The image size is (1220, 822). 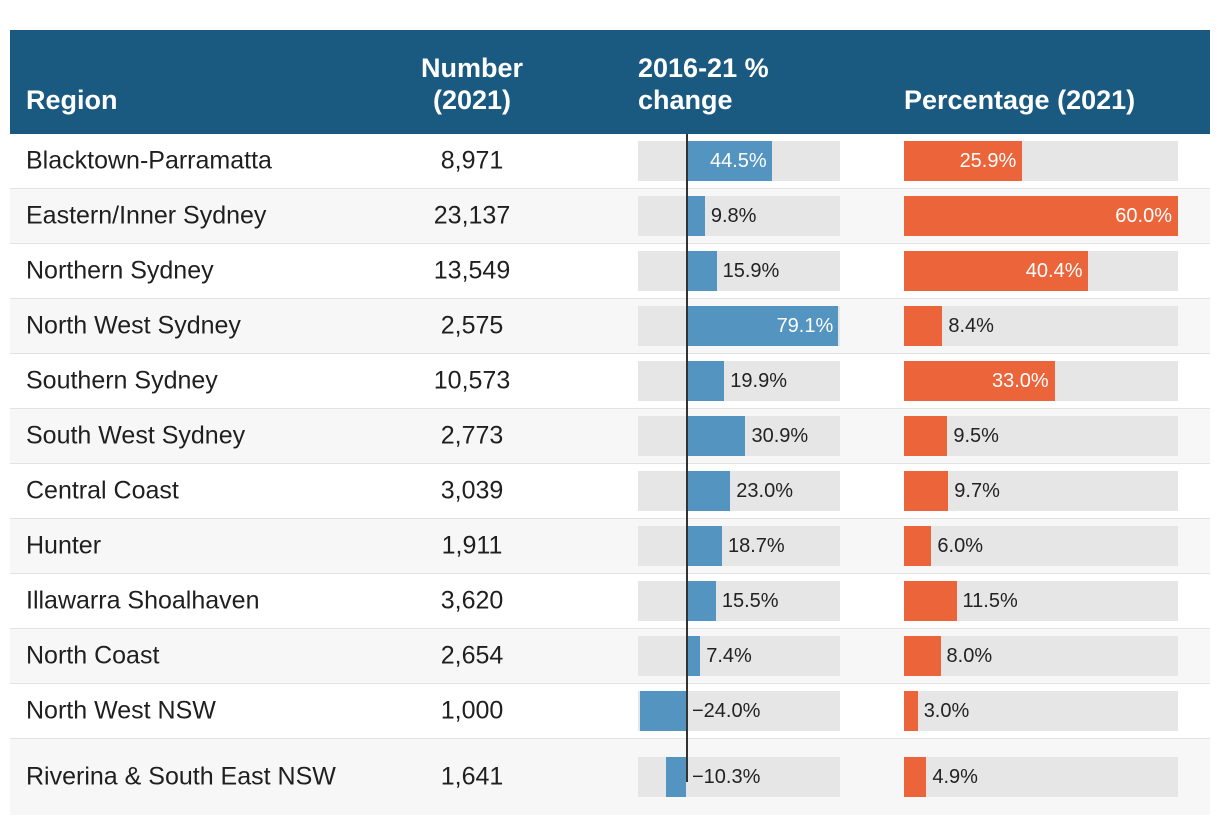 I want to click on region-name: Blacktown-Parramatta, so click(x=149, y=160).